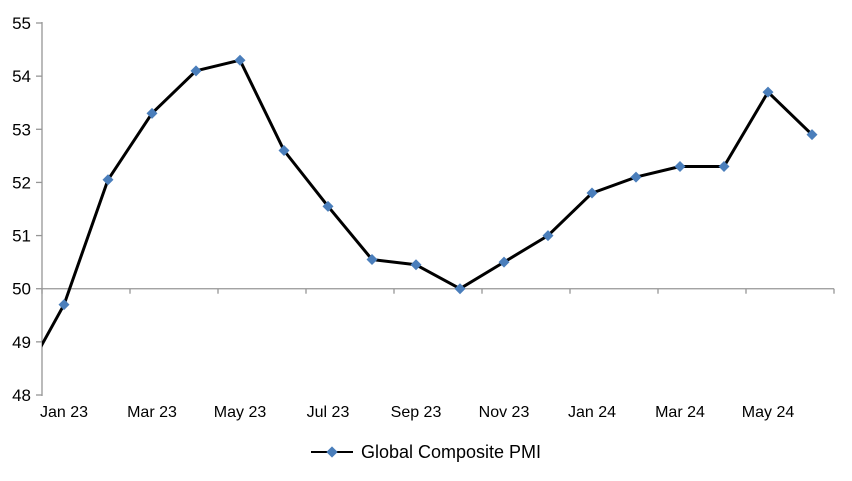 The image size is (852, 481). What do you see at coordinates (21, 129) in the screenshot?
I see `y-tick-label: 53` at bounding box center [21, 129].